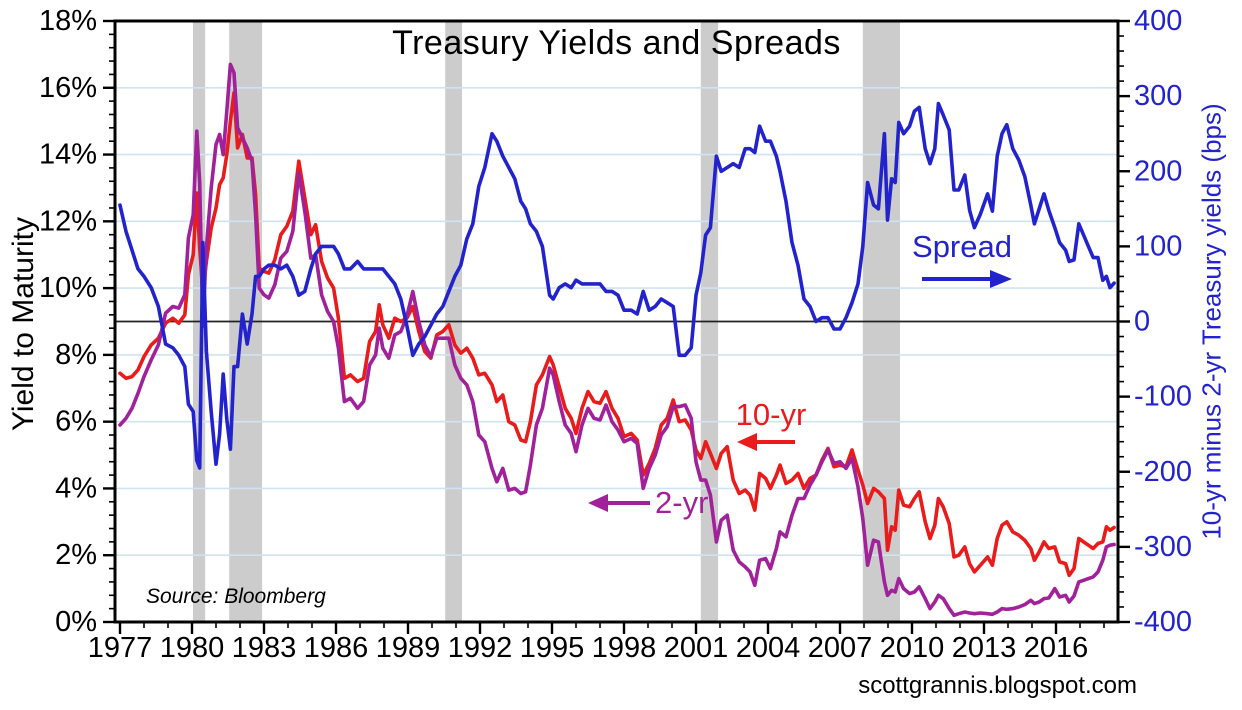 This screenshot has height=710, width=1242. I want to click on y-right-tick-label: -300, so click(1163, 547).